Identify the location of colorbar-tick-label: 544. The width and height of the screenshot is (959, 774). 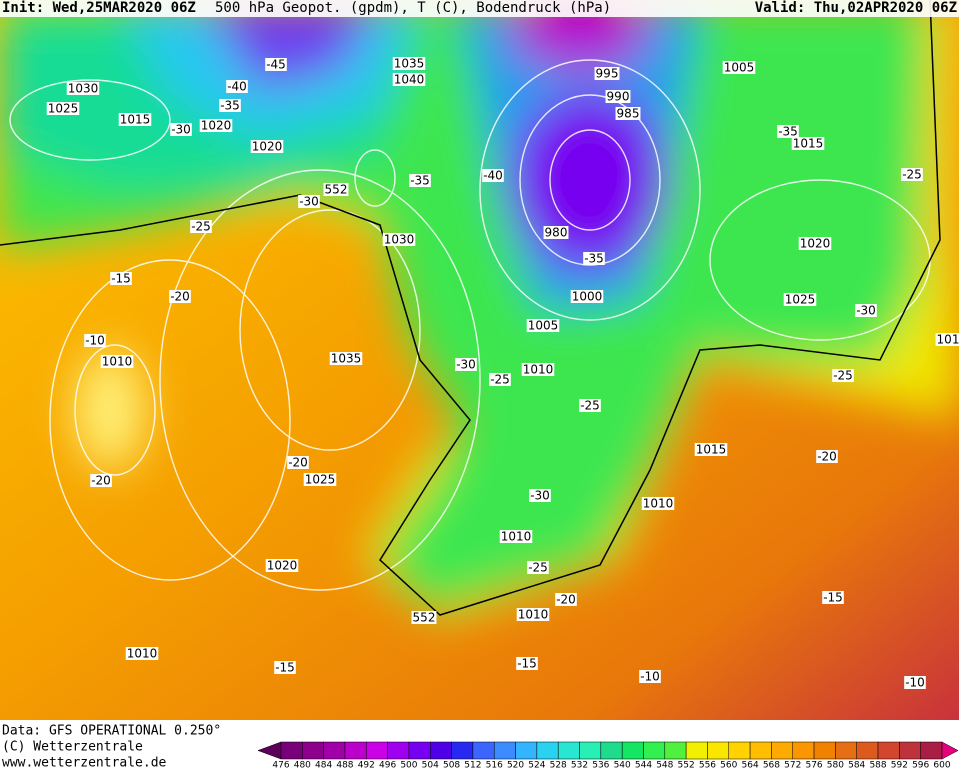
(643, 766).